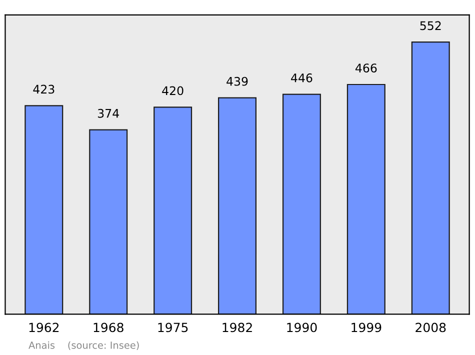 The height and width of the screenshot is (355, 475). What do you see at coordinates (108, 113) in the screenshot?
I see `data-label: 374` at bounding box center [108, 113].